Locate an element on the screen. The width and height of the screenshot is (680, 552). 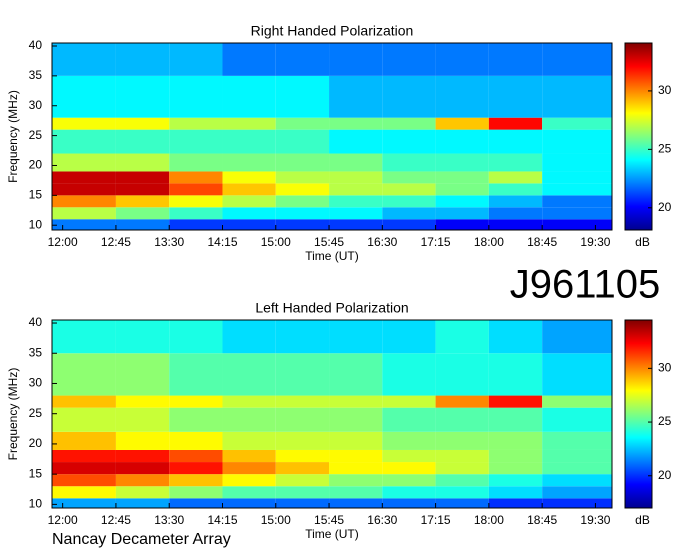
x-tick-label: 16:30 is located at coordinates (382, 520).